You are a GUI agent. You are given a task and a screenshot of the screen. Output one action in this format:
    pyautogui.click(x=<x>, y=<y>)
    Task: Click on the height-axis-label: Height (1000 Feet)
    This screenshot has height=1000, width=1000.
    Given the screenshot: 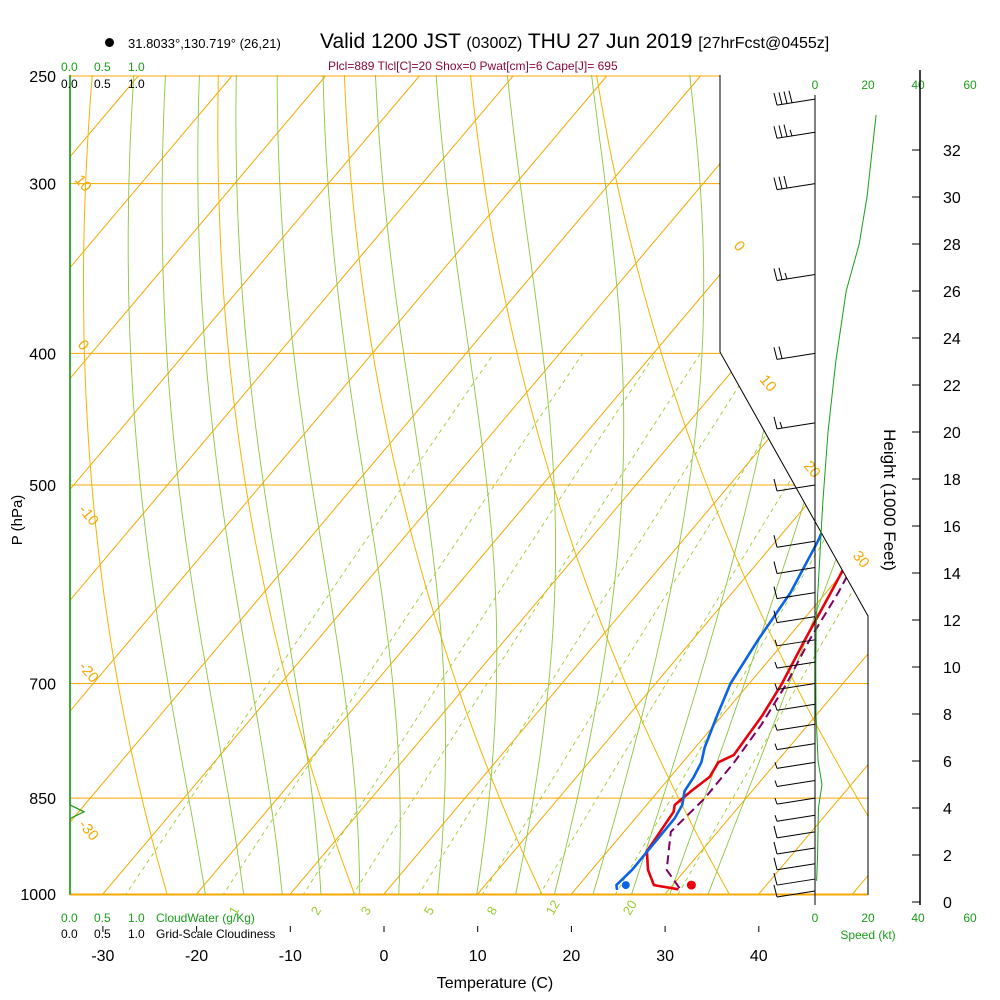 What is the action you would take?
    pyautogui.click(x=889, y=500)
    